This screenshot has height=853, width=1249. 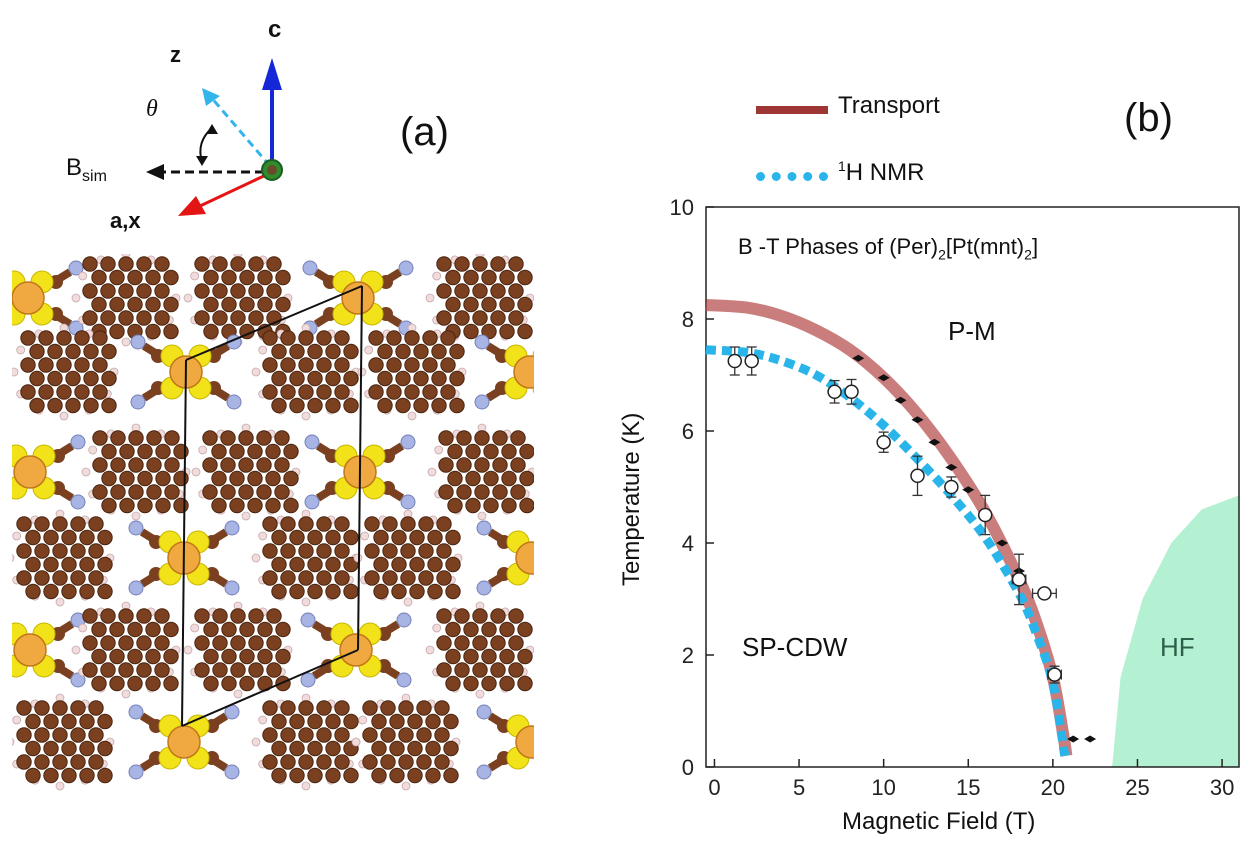 What do you see at coordinates (968, 787) in the screenshot?
I see `x-tick-label: 15` at bounding box center [968, 787].